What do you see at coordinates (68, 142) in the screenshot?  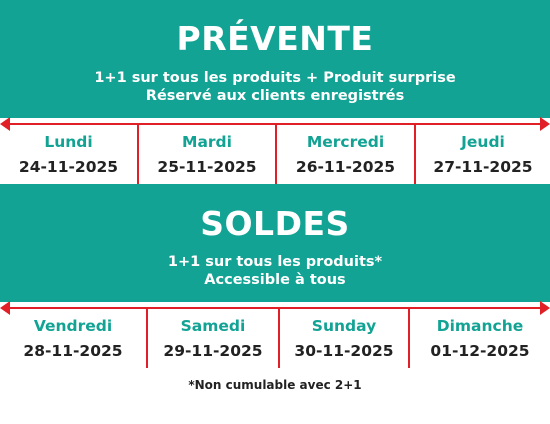 I see `day-name: Lundi` at bounding box center [68, 142].